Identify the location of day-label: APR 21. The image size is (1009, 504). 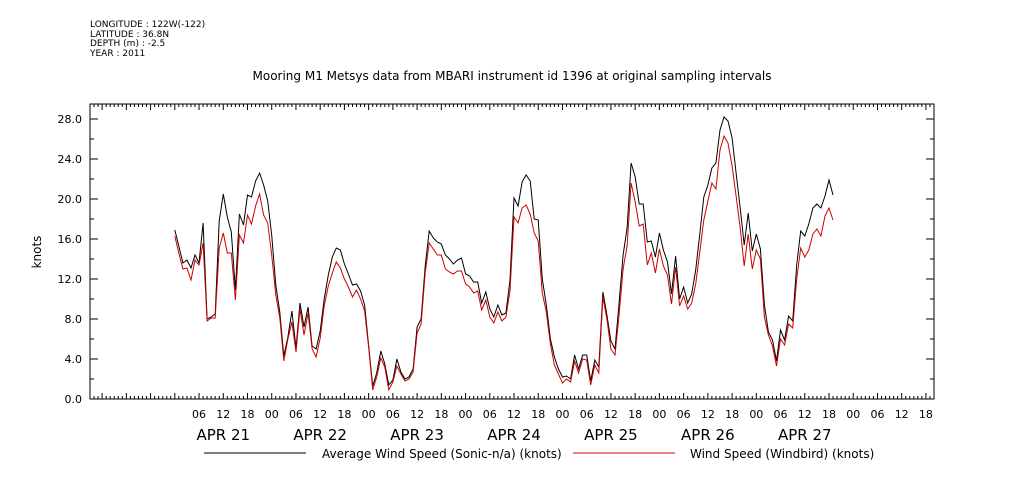
(223, 435).